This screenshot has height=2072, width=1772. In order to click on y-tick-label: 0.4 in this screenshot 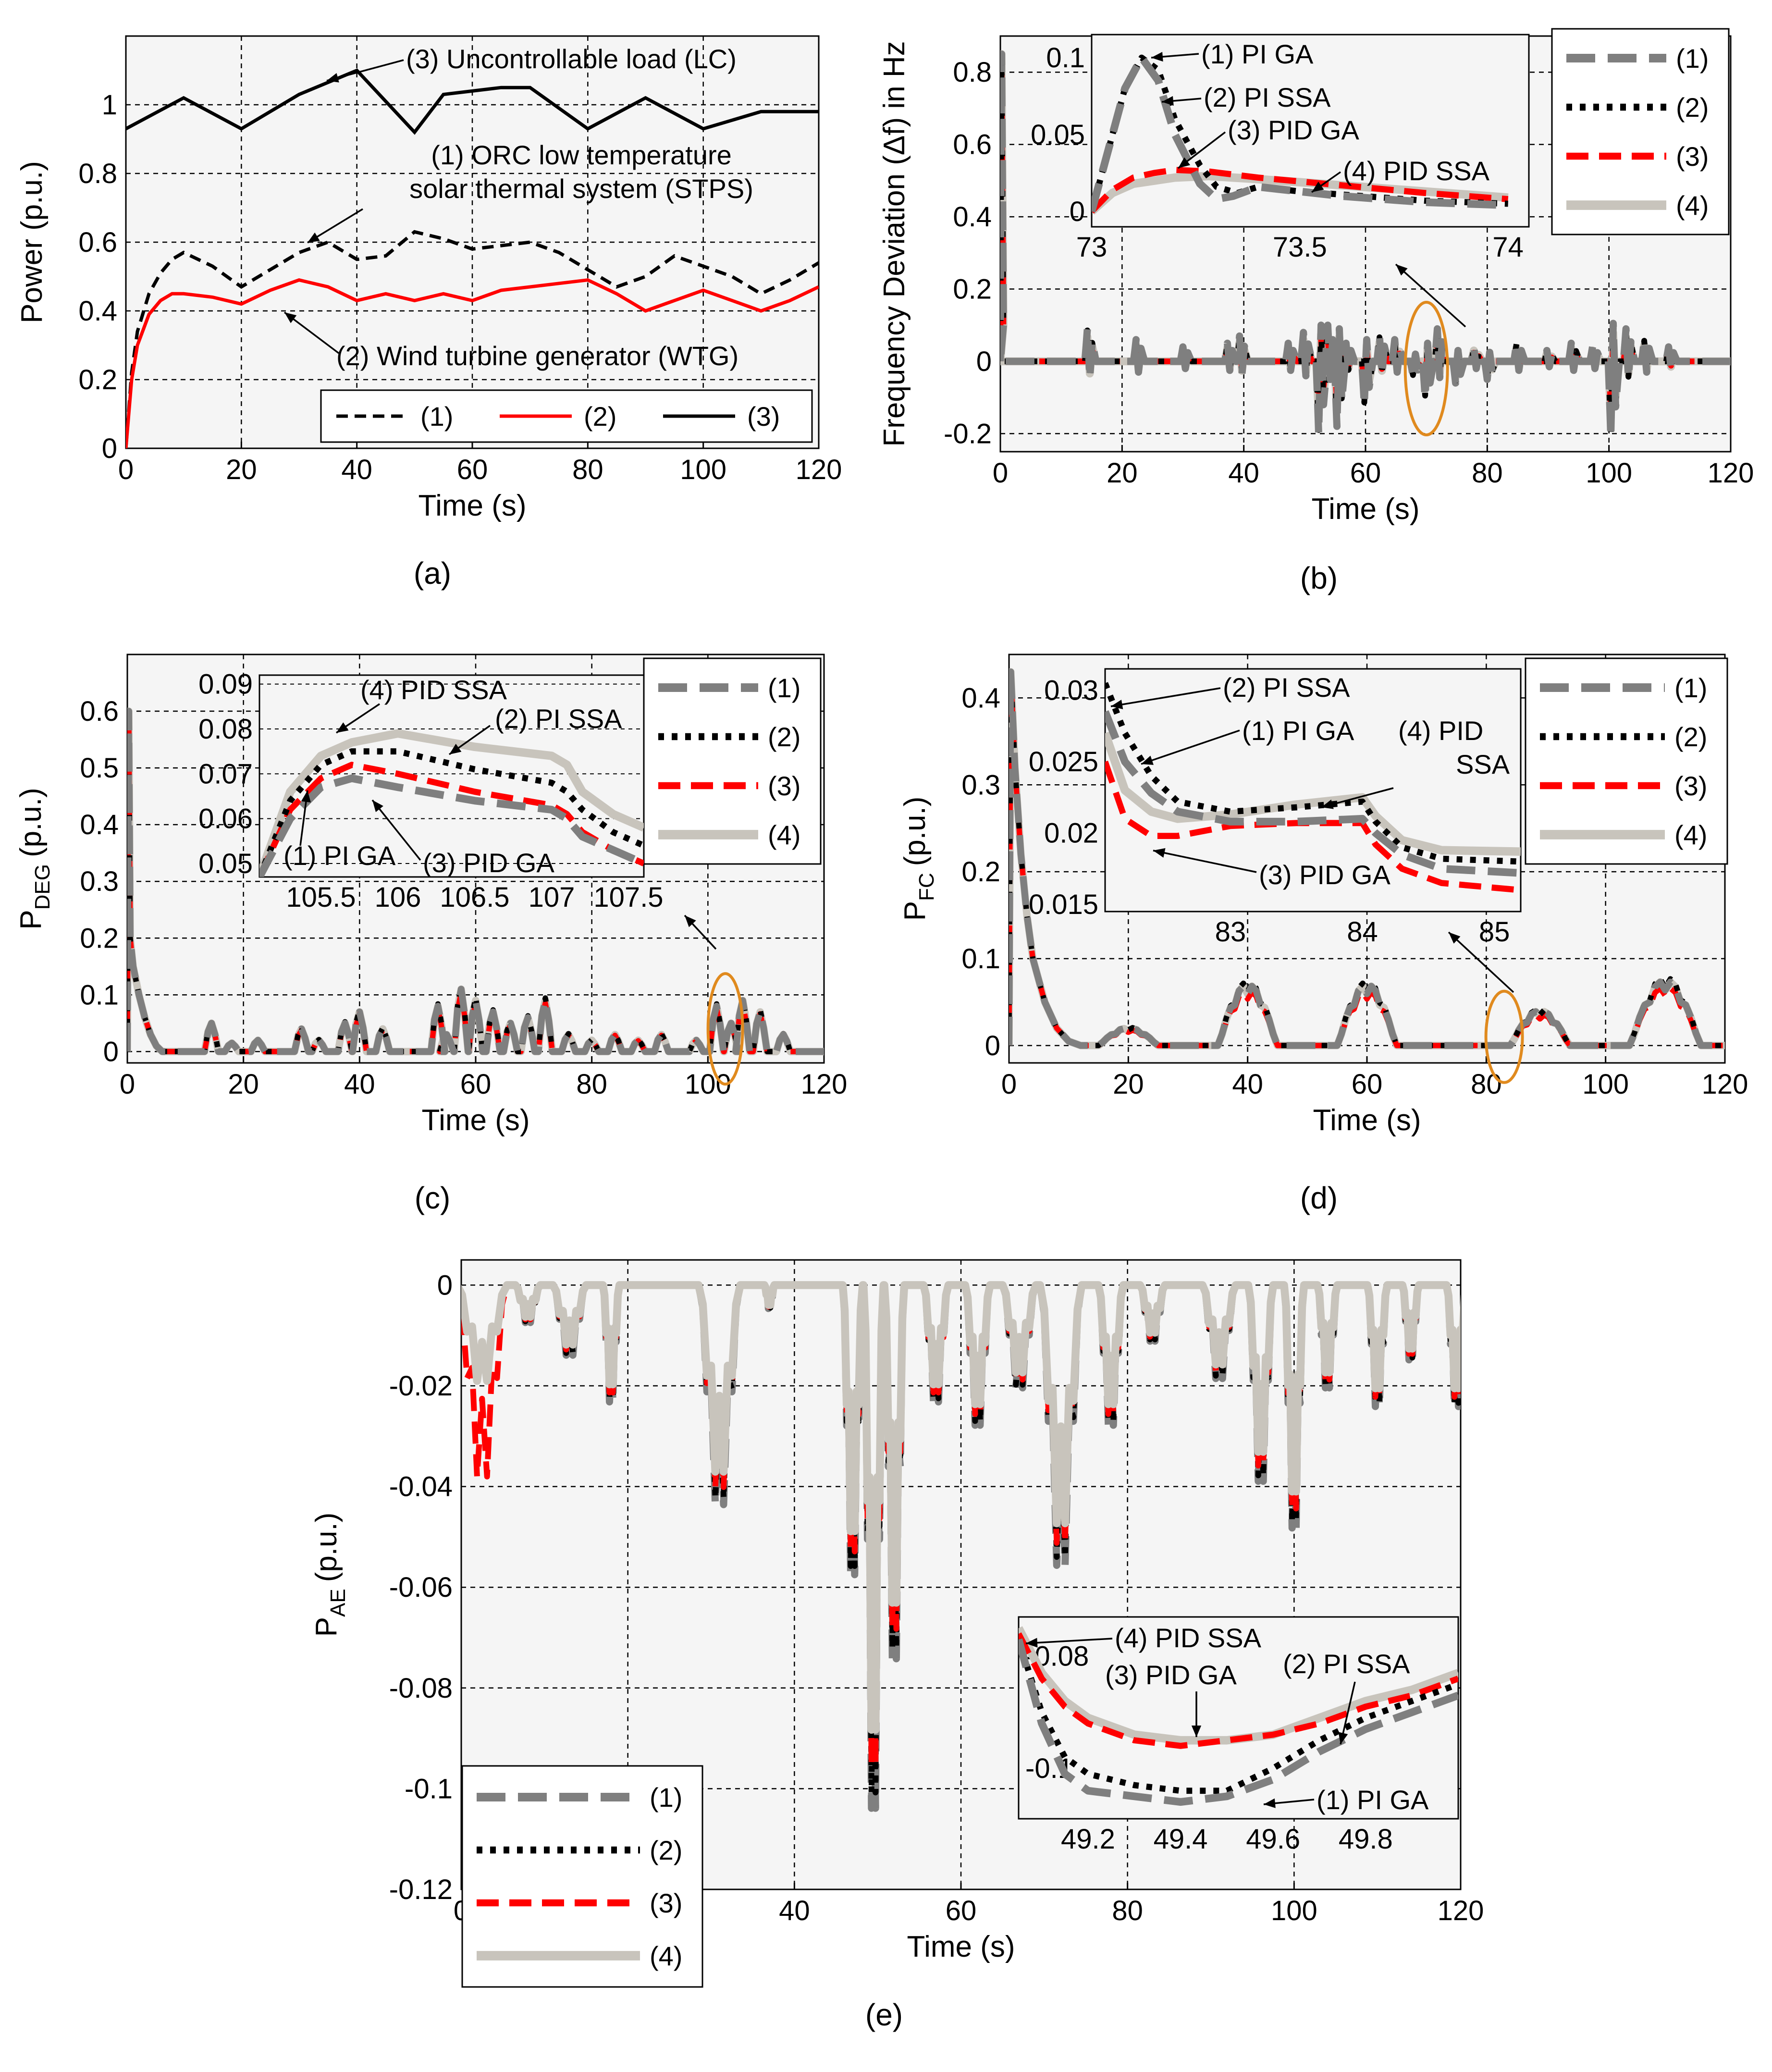, I will do `click(972, 217)`.